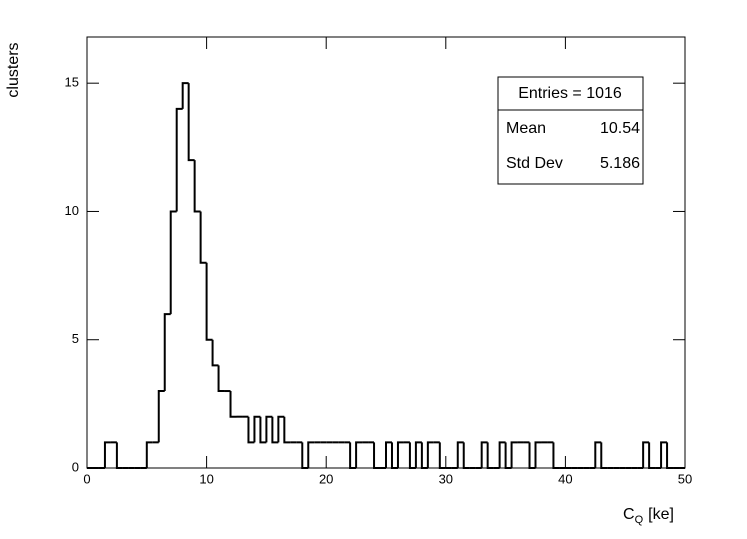 The height and width of the screenshot is (539, 747). I want to click on x-axis-label: CQ [ke], so click(648, 516).